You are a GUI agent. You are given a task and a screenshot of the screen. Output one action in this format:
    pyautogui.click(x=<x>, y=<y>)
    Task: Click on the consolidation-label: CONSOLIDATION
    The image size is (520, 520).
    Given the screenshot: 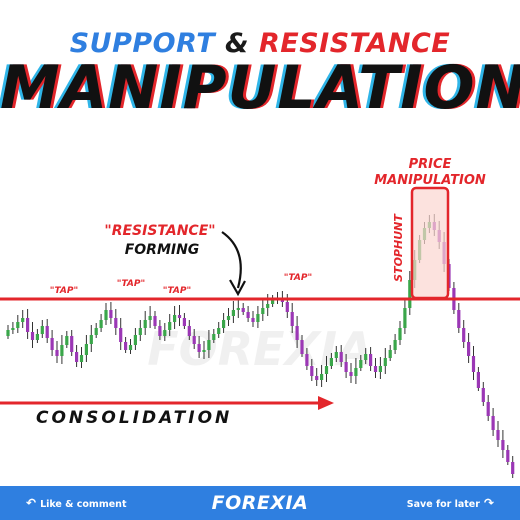 What is the action you would take?
    pyautogui.click(x=134, y=418)
    